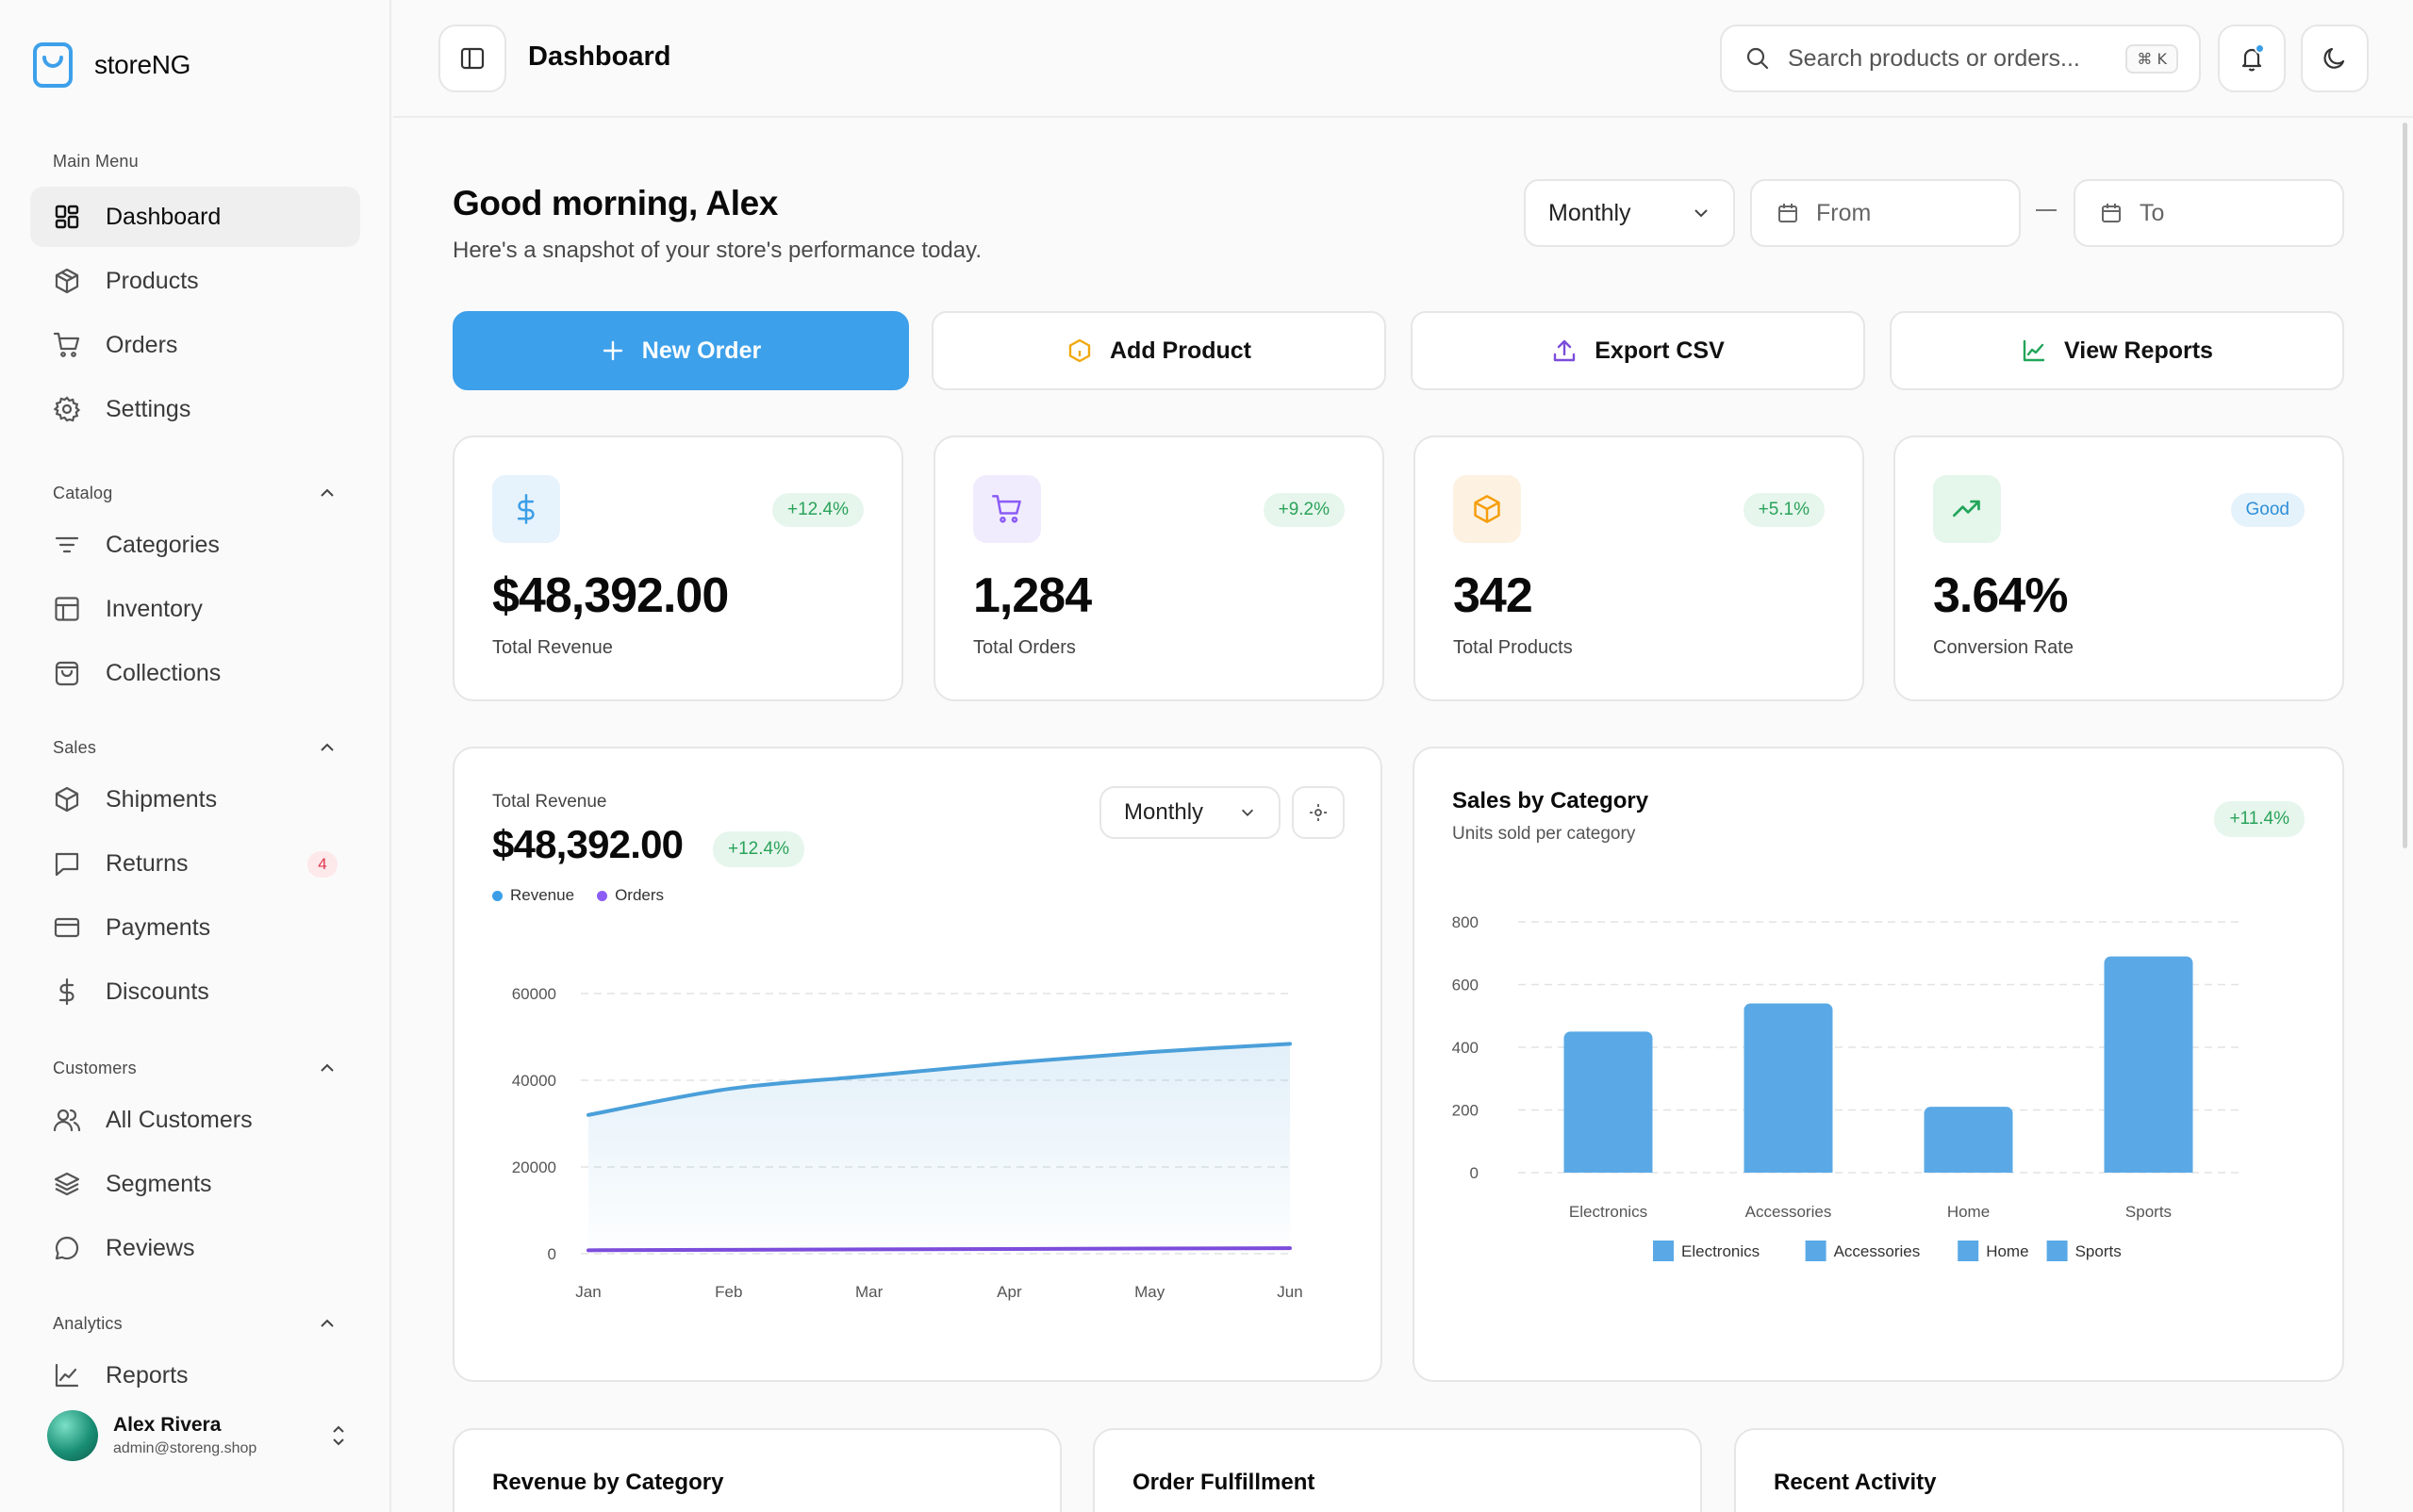 The height and width of the screenshot is (1512, 2413). I want to click on upload-icon, so click(1565, 350).